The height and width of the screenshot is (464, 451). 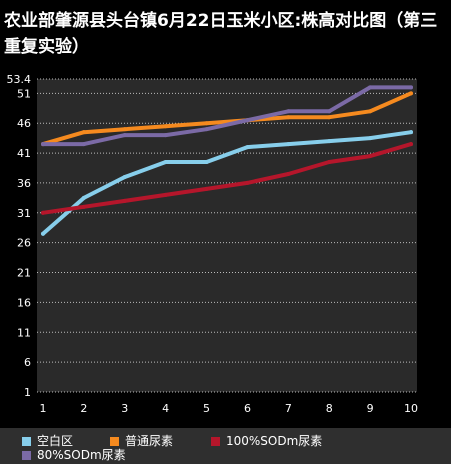 What do you see at coordinates (149, 441) in the screenshot?
I see `legend-label: 普通尿素` at bounding box center [149, 441].